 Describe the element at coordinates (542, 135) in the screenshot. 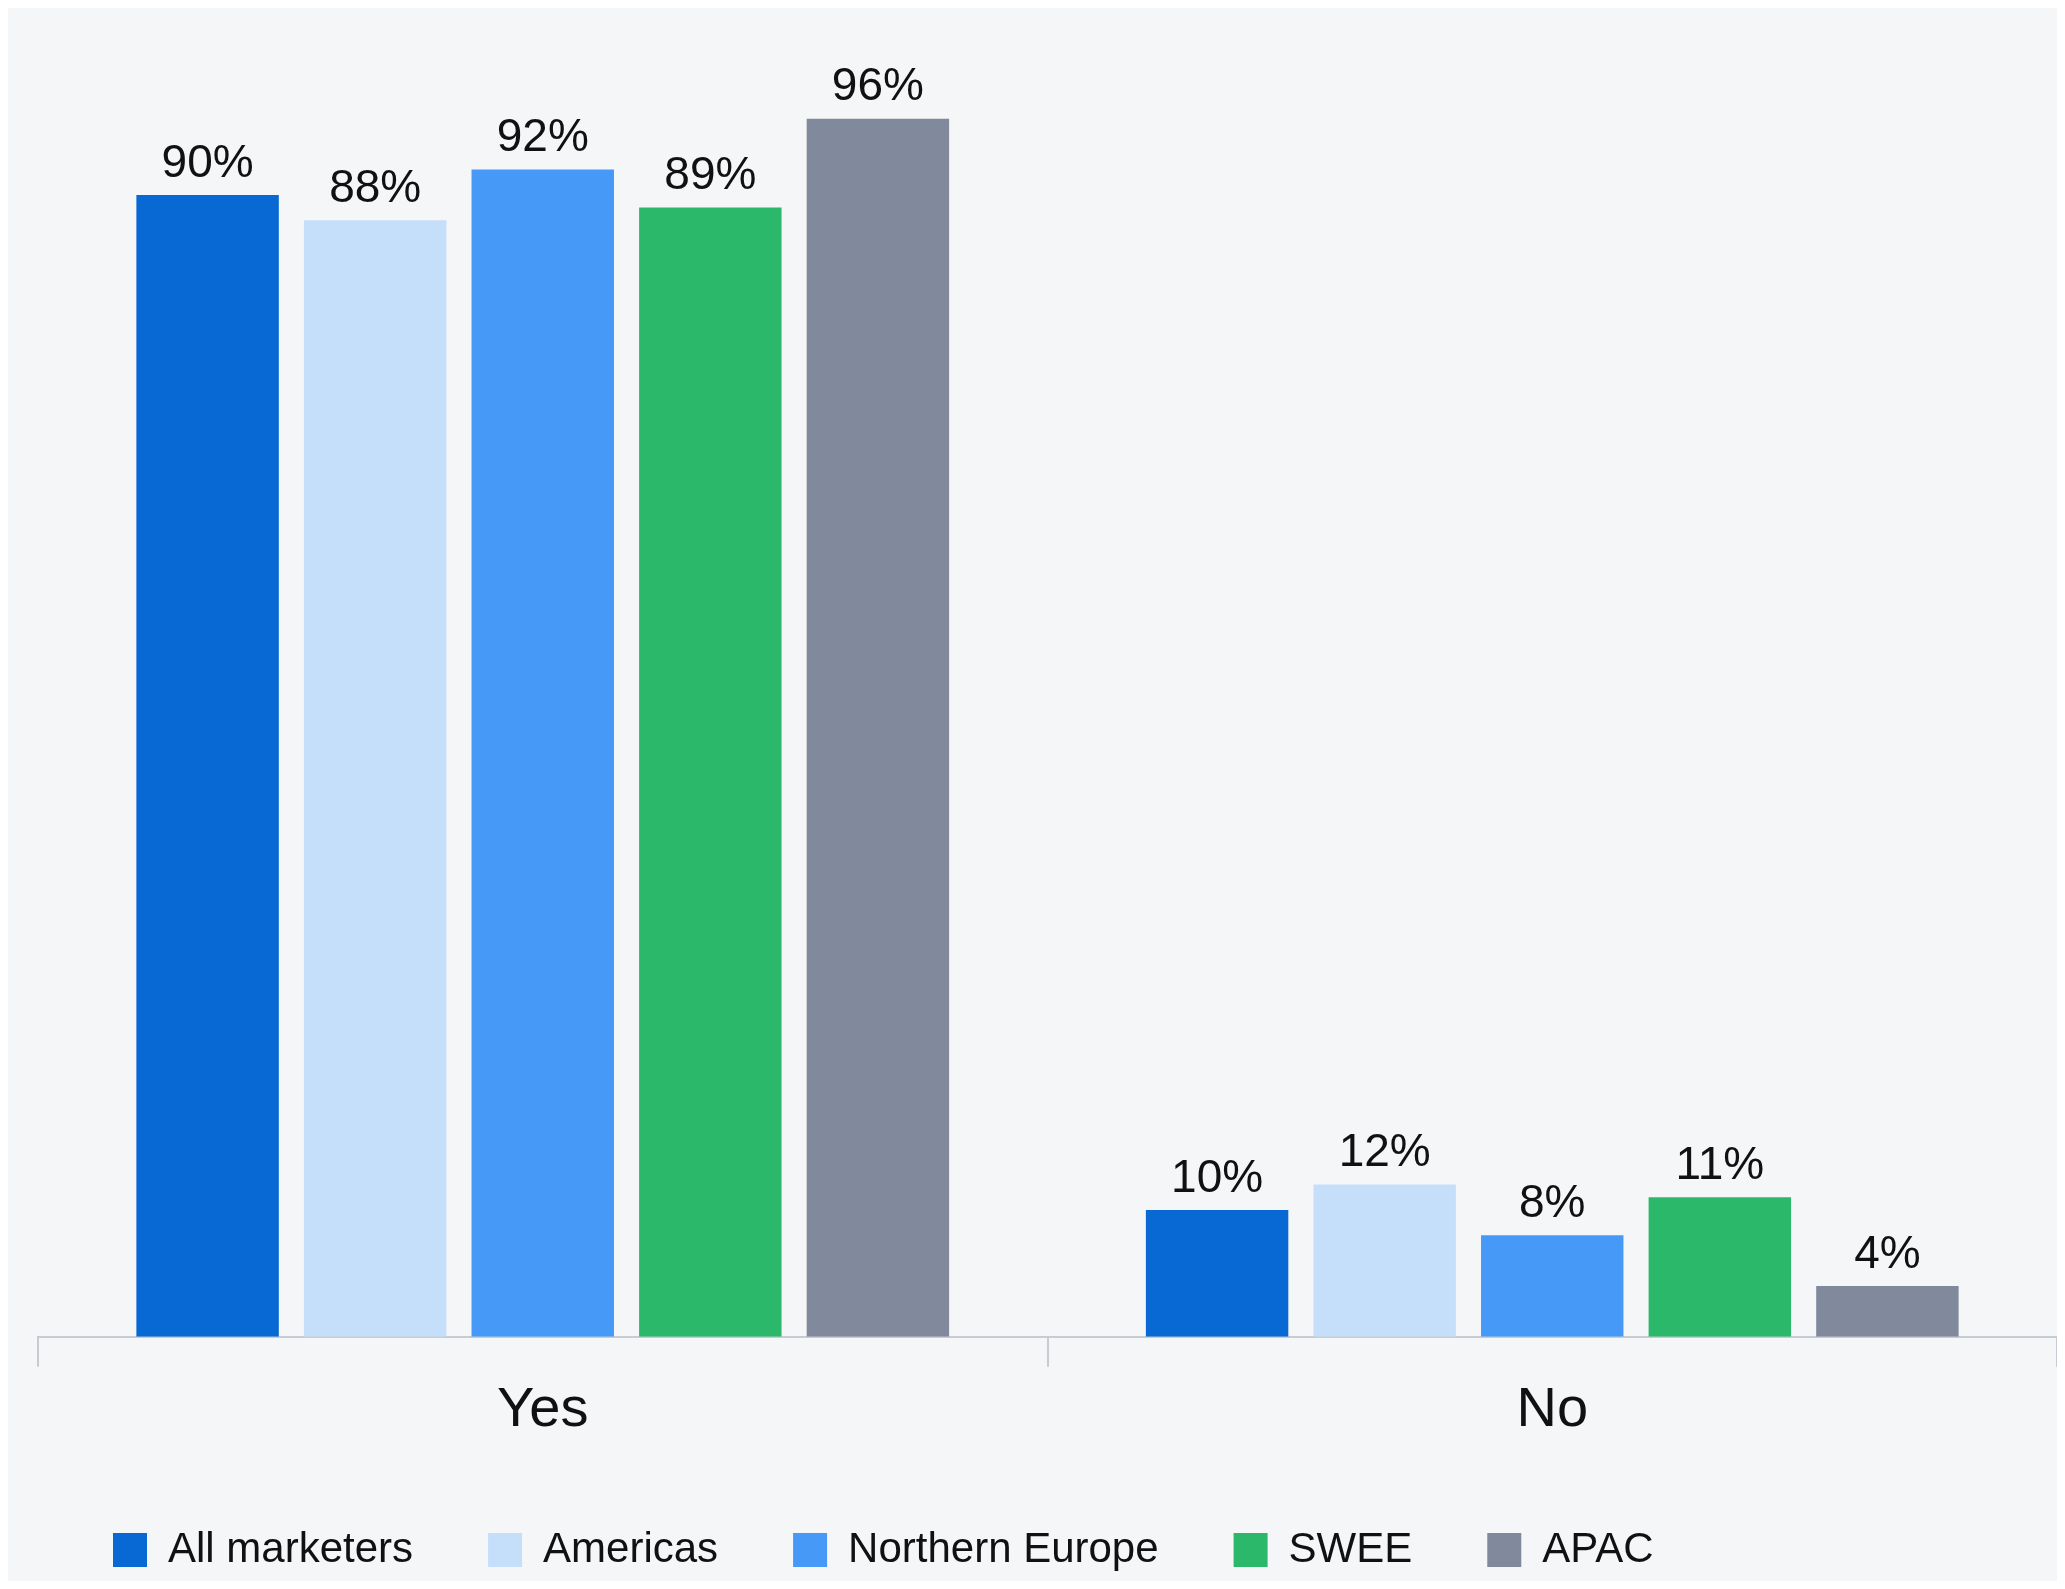

I see `data-label: 92%` at that location.